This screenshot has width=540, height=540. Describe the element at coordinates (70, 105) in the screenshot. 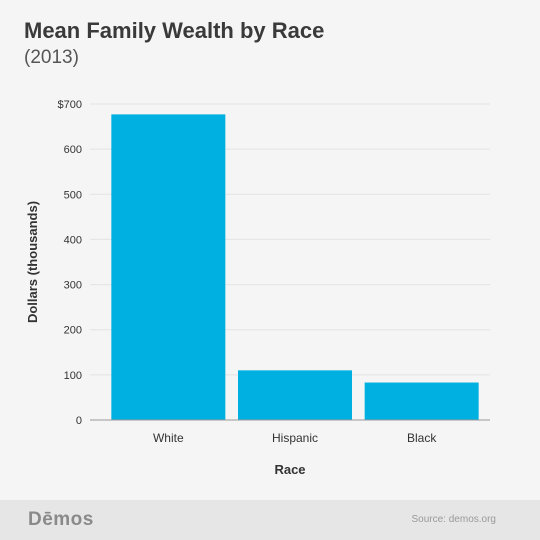

I see `y-tick-label: $700` at that location.